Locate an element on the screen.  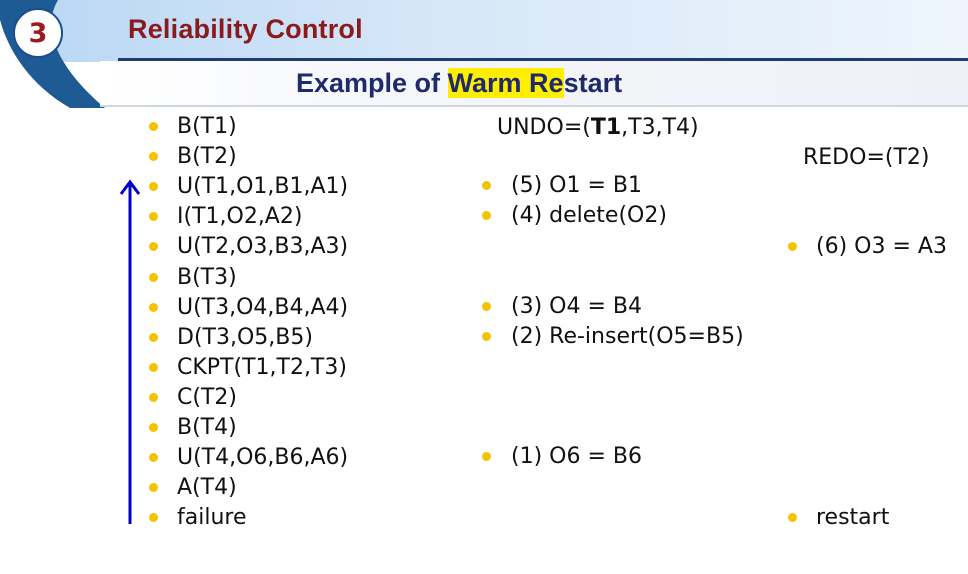
log-entry: C(T2) is located at coordinates (207, 397).